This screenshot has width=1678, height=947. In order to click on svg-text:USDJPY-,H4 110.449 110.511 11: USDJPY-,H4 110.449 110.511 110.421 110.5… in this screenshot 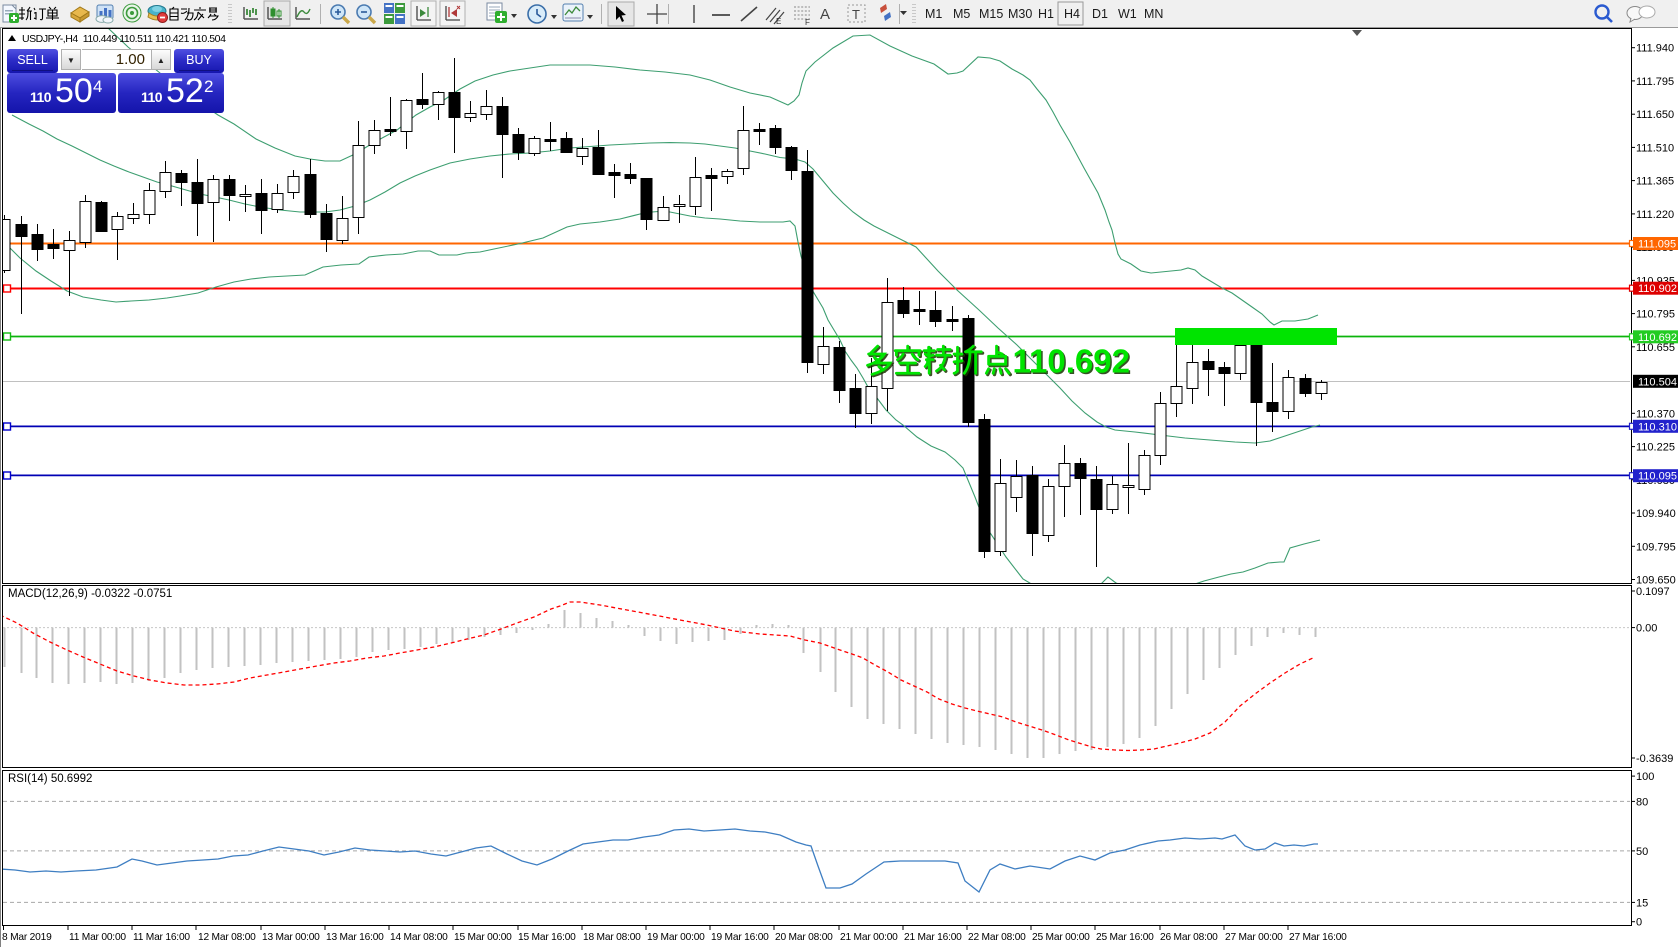, I will do `click(124, 39)`.